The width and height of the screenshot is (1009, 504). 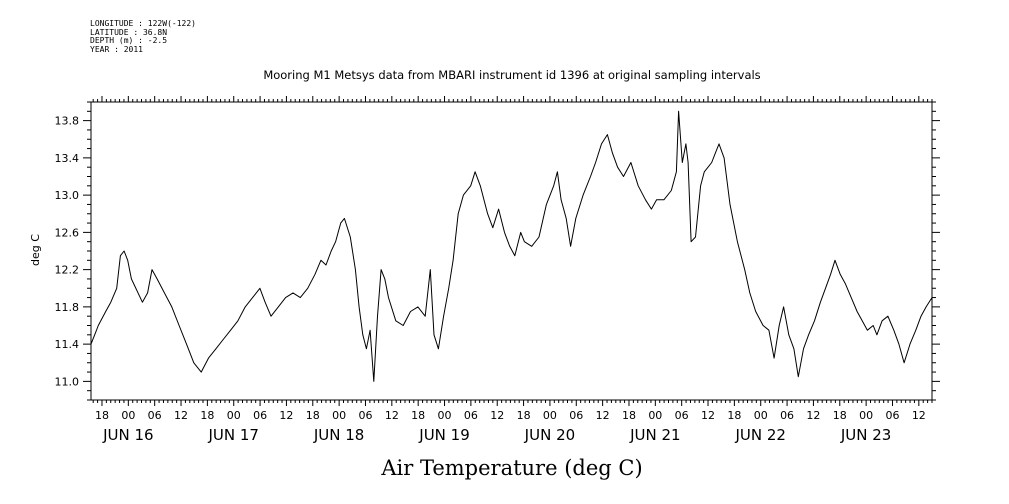 What do you see at coordinates (67, 232) in the screenshot?
I see `y-tick-label: 12.6` at bounding box center [67, 232].